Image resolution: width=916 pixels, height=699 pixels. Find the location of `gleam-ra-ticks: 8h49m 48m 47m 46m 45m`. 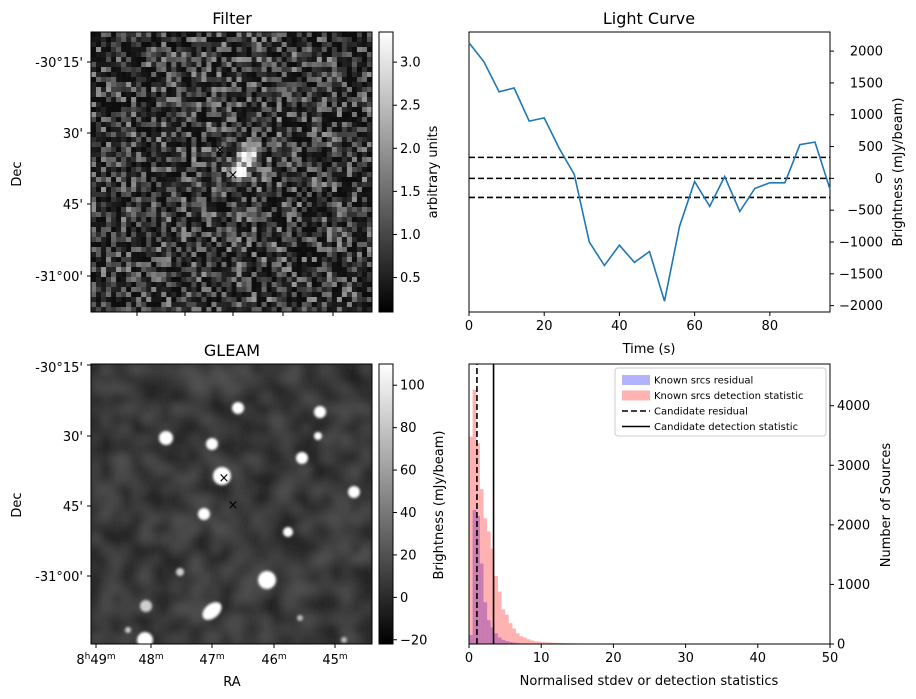

gleam-ra-ticks: 8h49m 48m 47m 46m 45m is located at coordinates (212, 656).